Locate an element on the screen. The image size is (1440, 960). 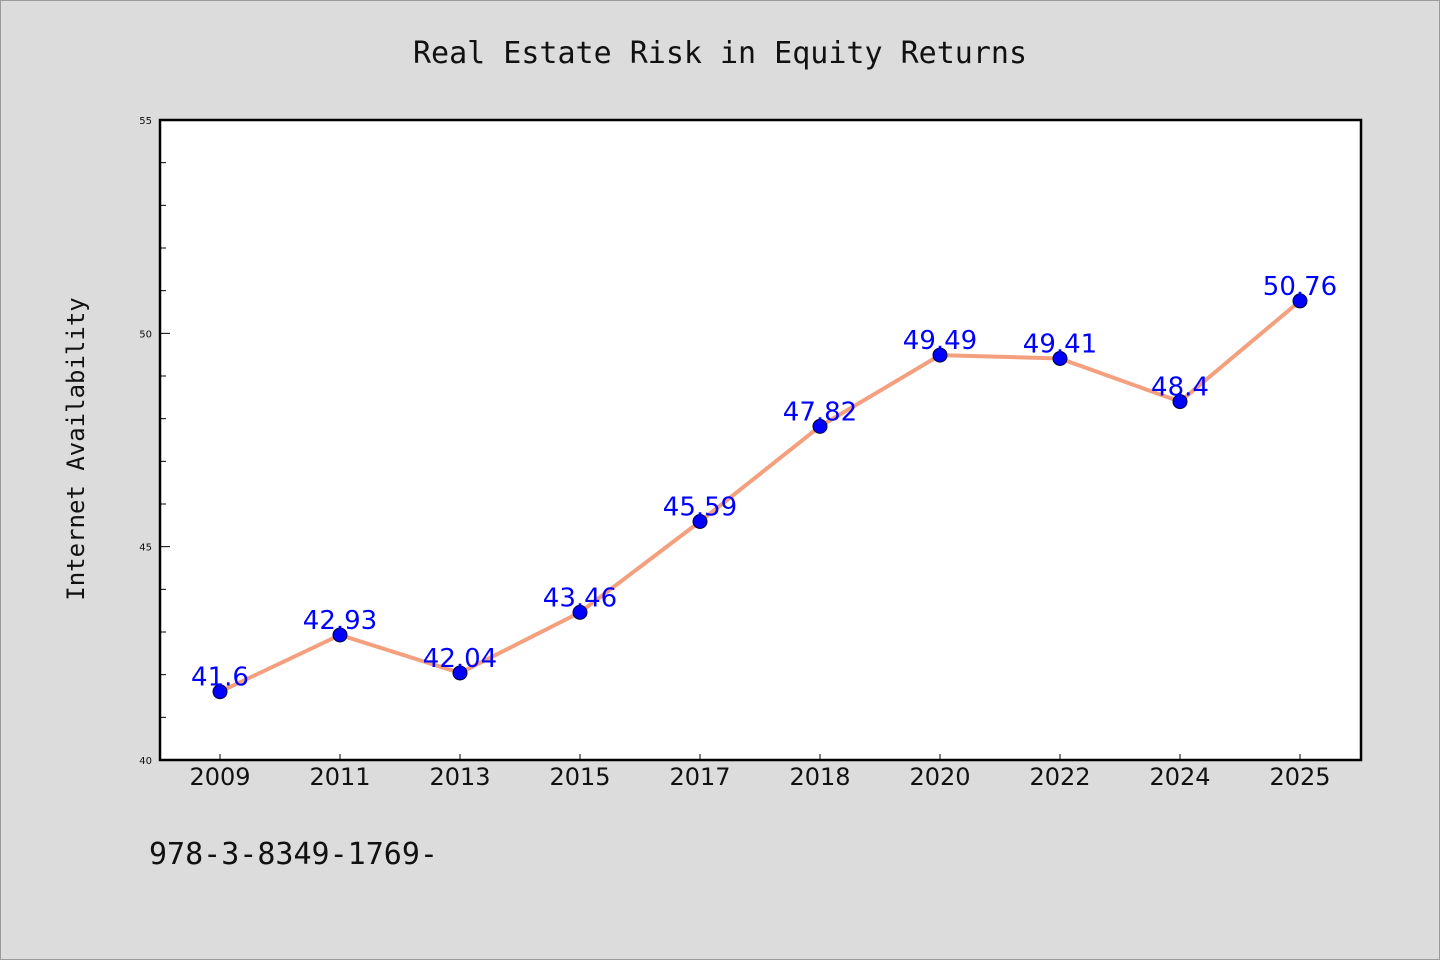
y-tick-label: 55 is located at coordinates (145, 121).